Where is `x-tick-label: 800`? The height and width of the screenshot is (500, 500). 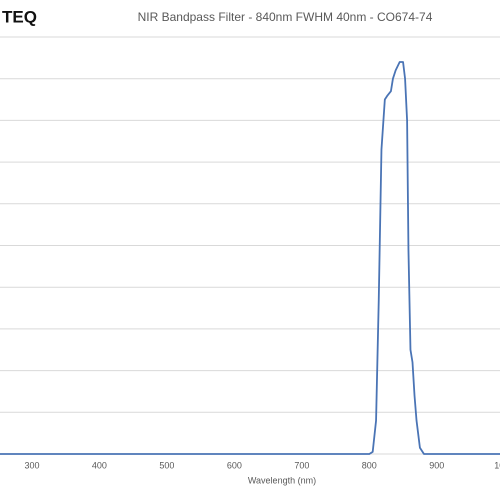 x-tick-label: 800 is located at coordinates (369, 465).